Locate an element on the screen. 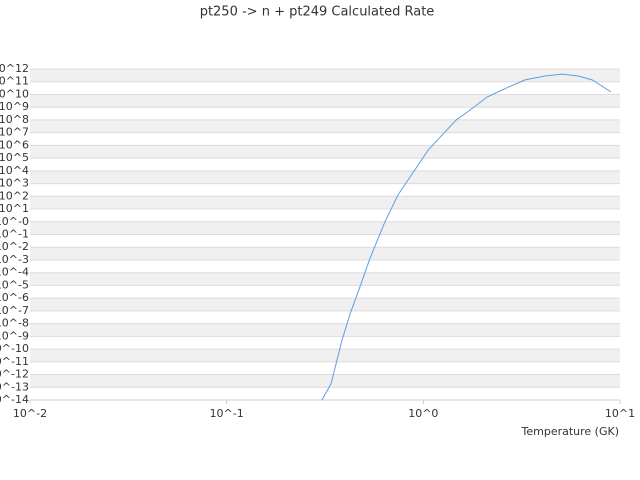  y-tick-label: 10^-5 is located at coordinates (14, 284).